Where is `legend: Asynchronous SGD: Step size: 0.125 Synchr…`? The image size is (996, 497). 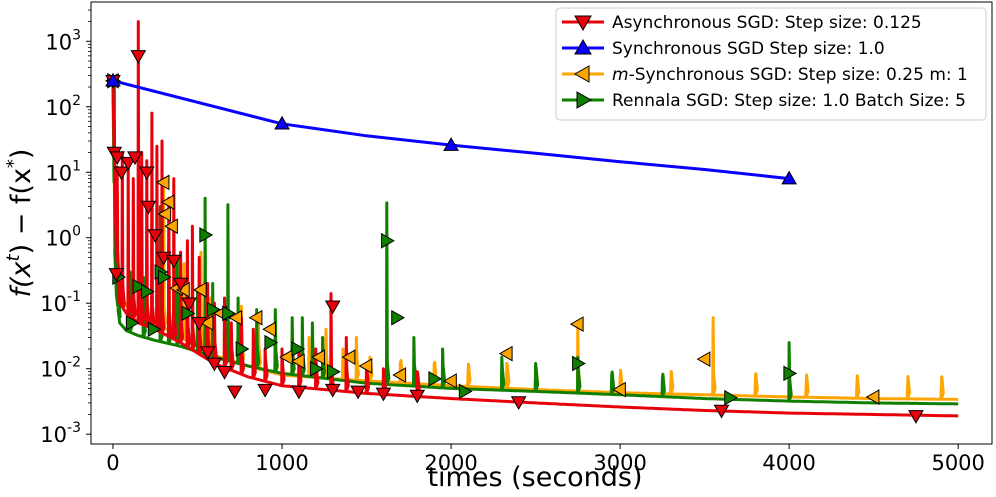 legend: Asynchronous SGD: Step size: 0.125 Synchr… is located at coordinates (771, 64).